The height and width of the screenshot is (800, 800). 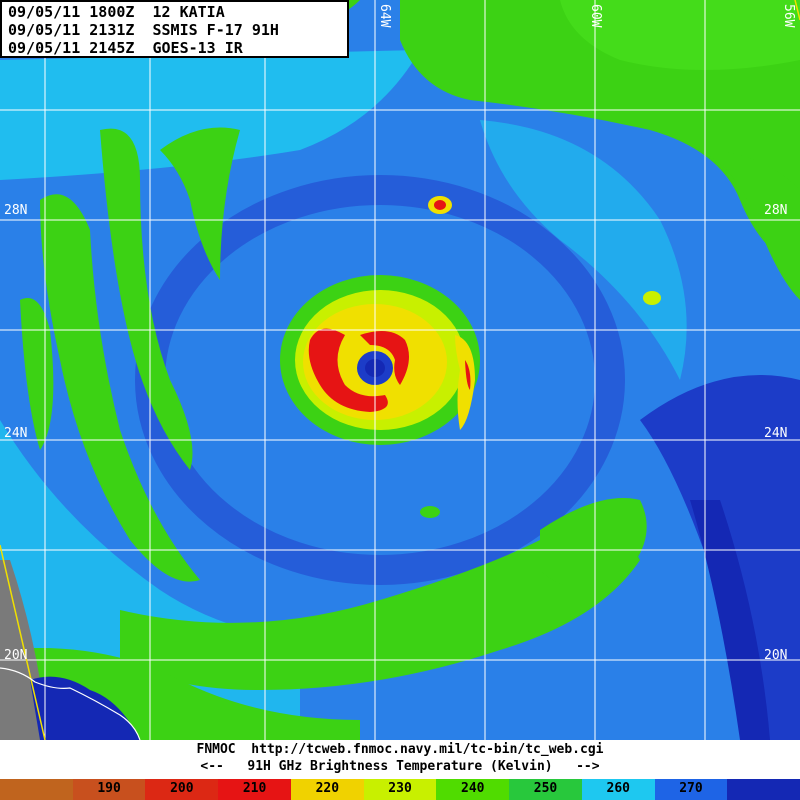 What do you see at coordinates (116, 12) in the screenshot?
I see `storm-time-line: 09/05/11 1800Z 12 KATIA` at bounding box center [116, 12].